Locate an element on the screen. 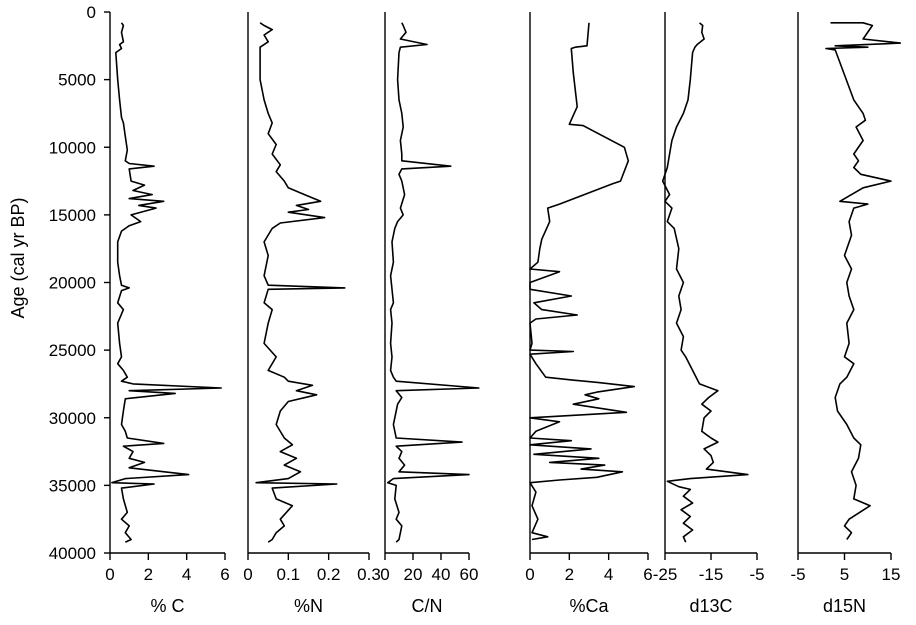 The image size is (916, 625). age-tick-label: 30000 is located at coordinates (72, 418).